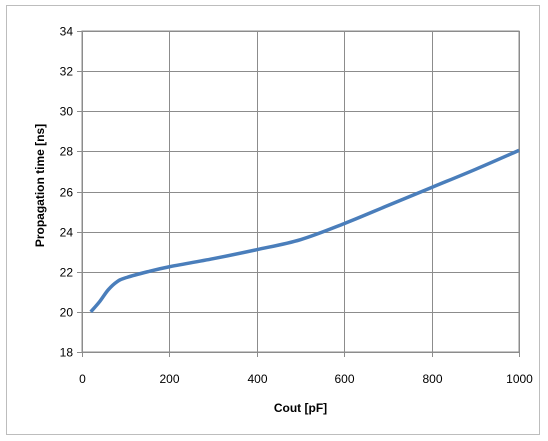 Image resolution: width=548 pixels, height=441 pixels. What do you see at coordinates (67, 233) in the screenshot?
I see `y-tick-label: 24` at bounding box center [67, 233].